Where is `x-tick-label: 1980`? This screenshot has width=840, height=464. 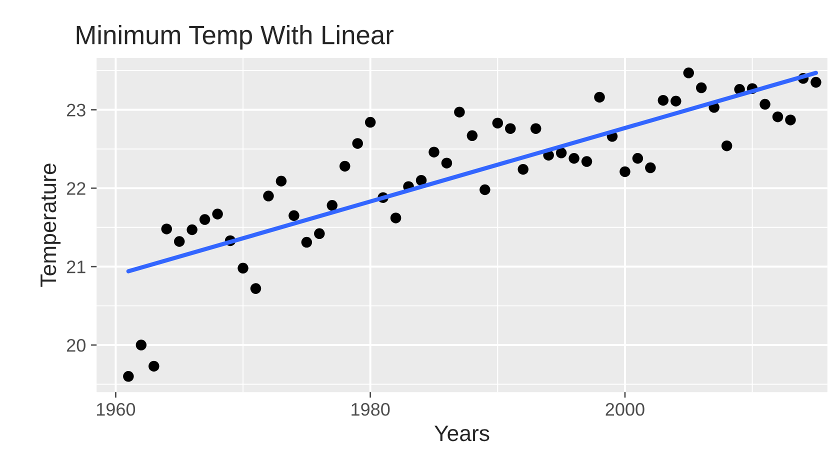 x-tick-label: 1980 is located at coordinates (371, 409).